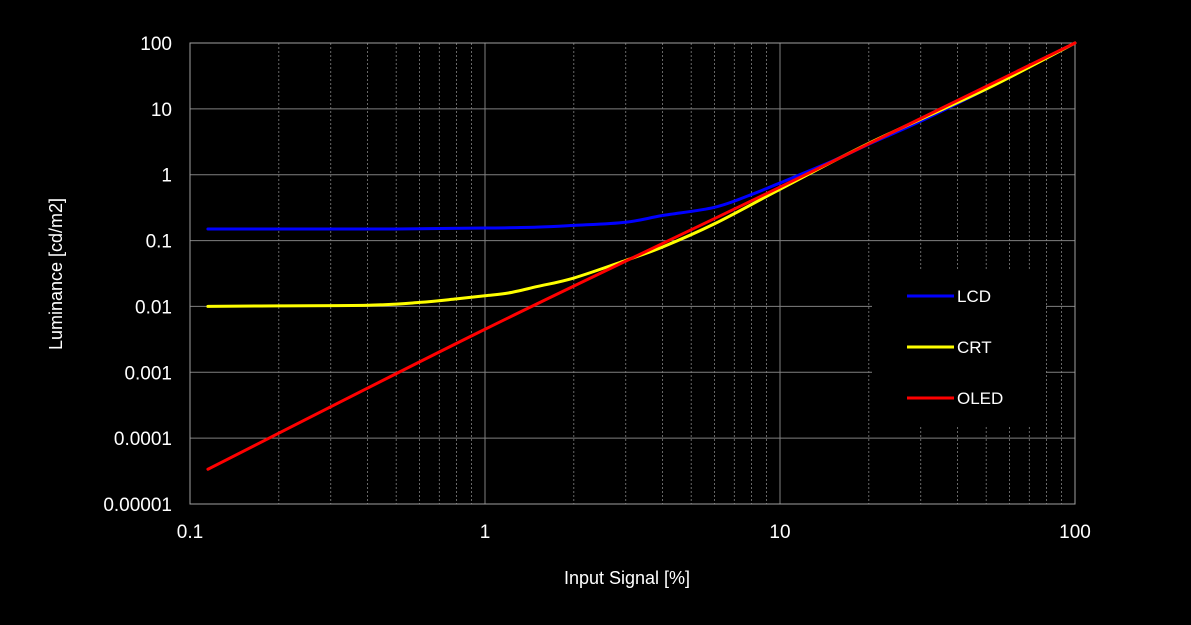 The height and width of the screenshot is (625, 1191). I want to click on y-tick-label: 0.0001, so click(143, 439).